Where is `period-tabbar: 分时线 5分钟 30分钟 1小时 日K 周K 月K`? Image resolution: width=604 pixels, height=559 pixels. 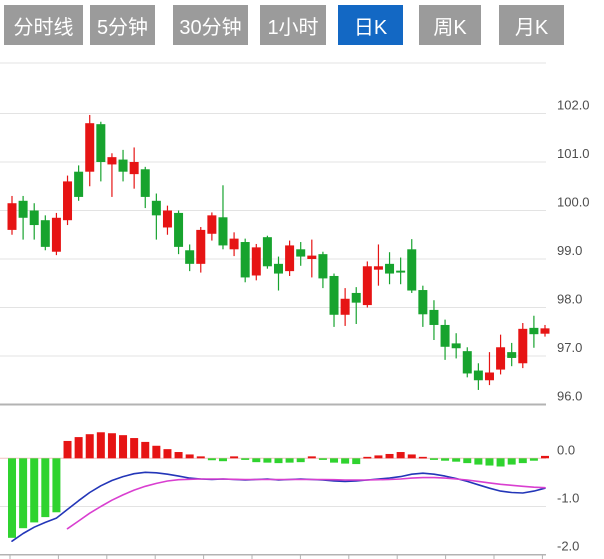
period-tabbar: 分时线 5分钟 30分钟 1小时 日K 周K 月K is located at coordinates (282, 25).